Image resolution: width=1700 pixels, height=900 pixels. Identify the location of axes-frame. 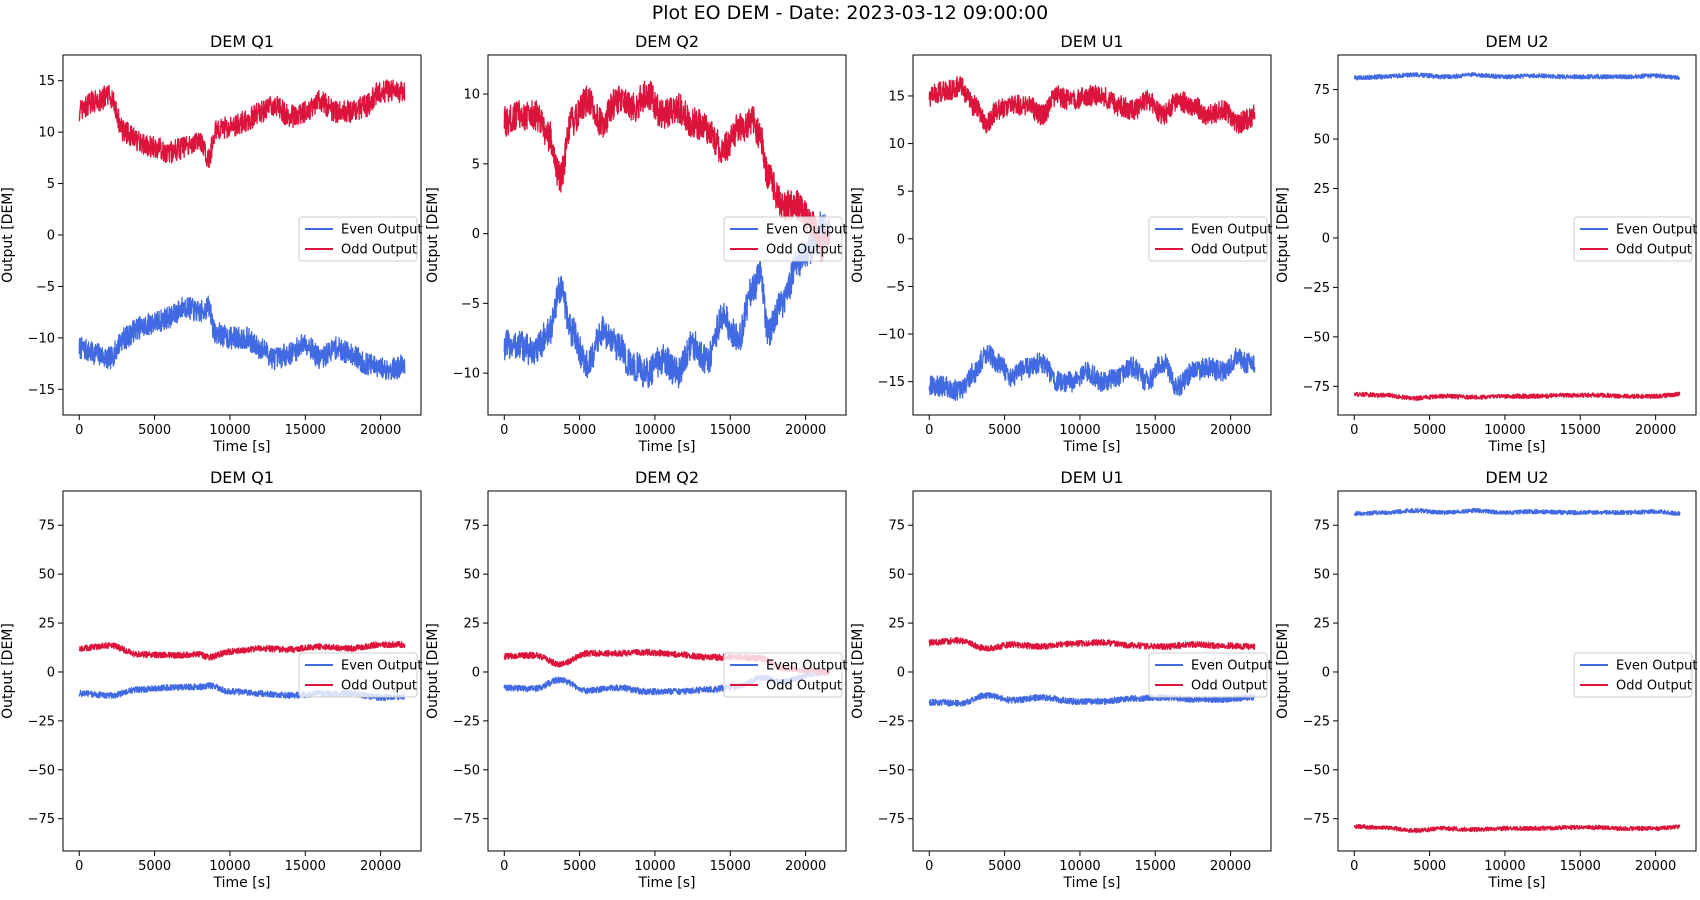
(1092, 671).